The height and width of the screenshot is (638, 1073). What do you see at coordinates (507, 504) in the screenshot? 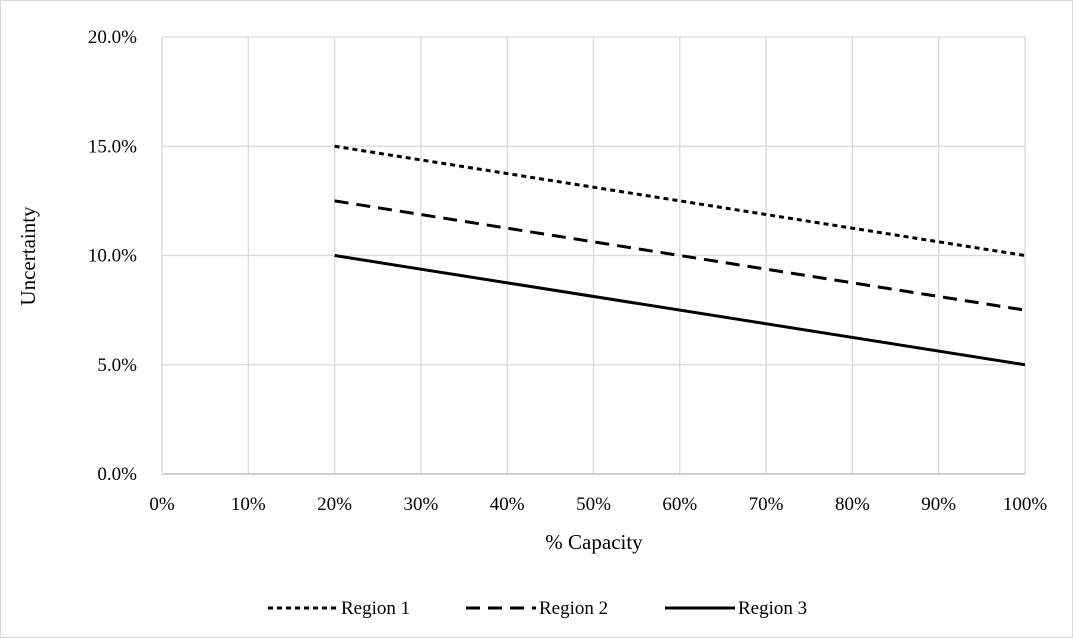
I see `x-tick-label-4: 40%` at bounding box center [507, 504].